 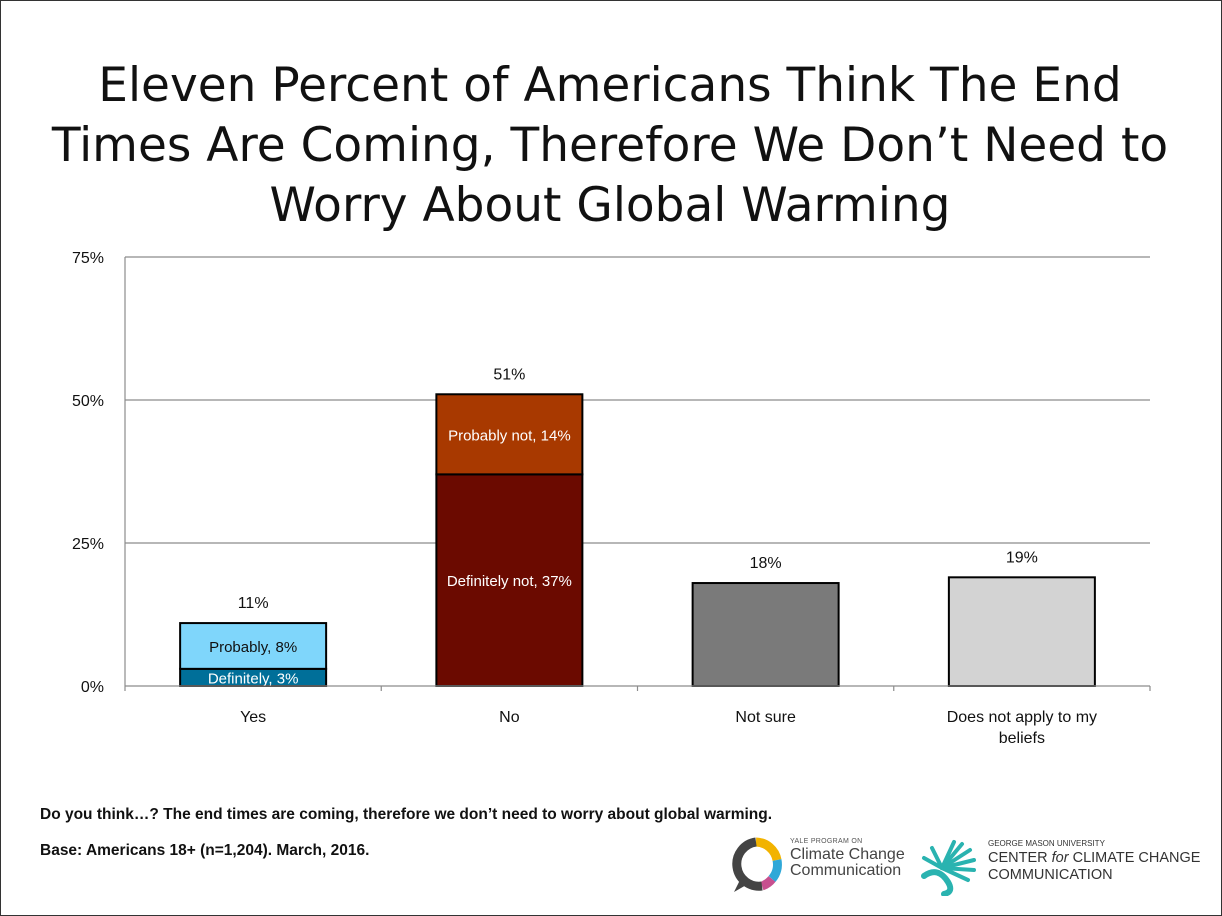 What do you see at coordinates (826, 841) in the screenshot?
I see `yale-logo-small-text: YALE PROGRAM ON` at bounding box center [826, 841].